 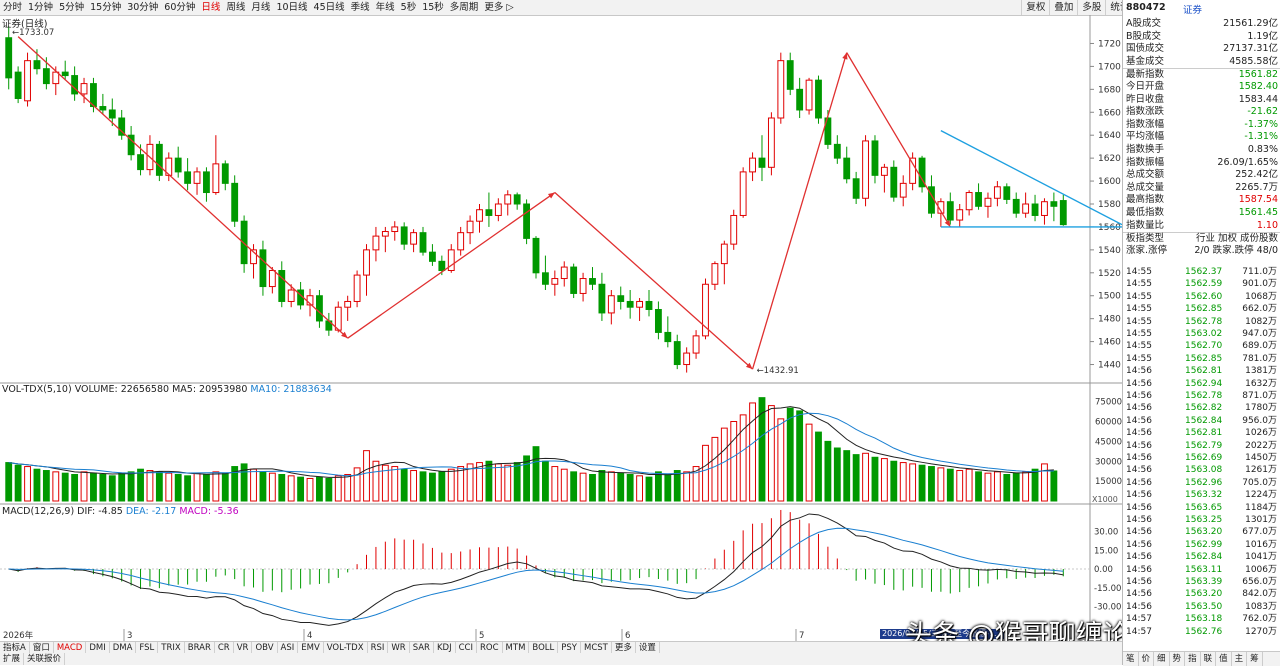 What do you see at coordinates (45, 659) in the screenshot?
I see `extension-tab: 关联报价` at bounding box center [45, 659].